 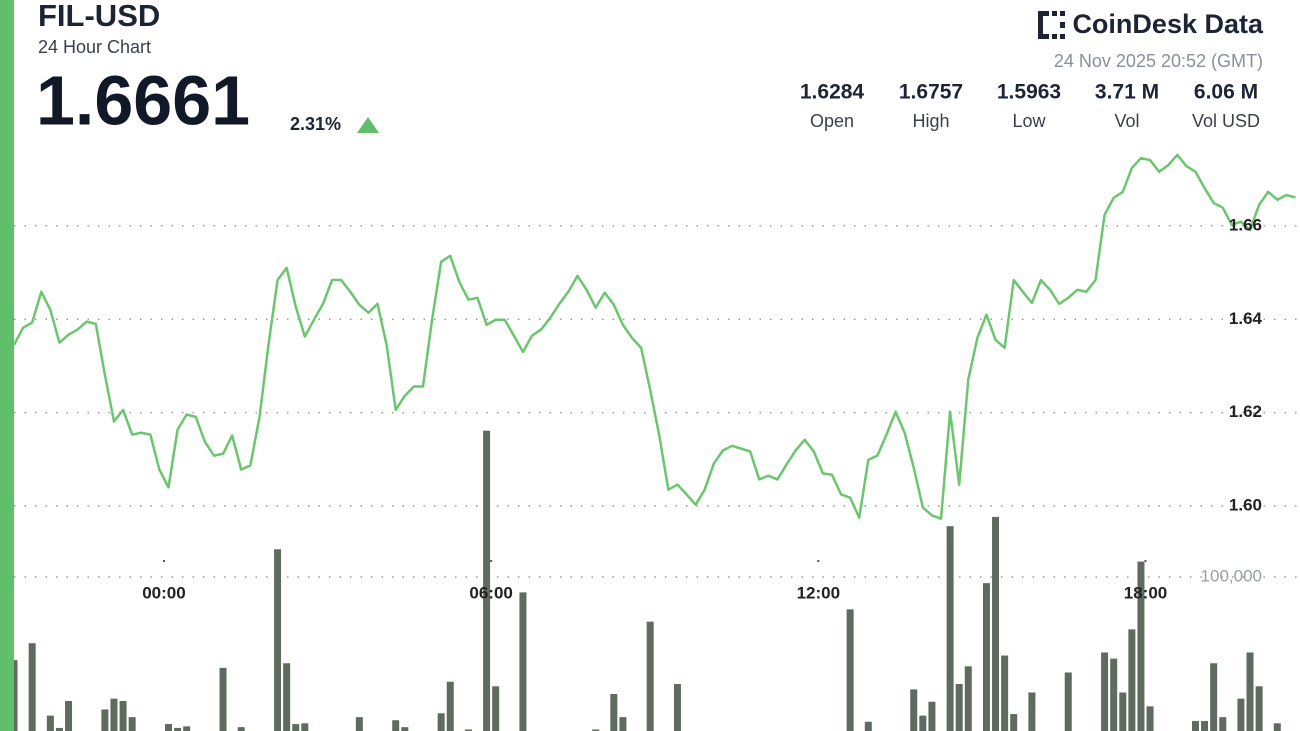 What do you see at coordinates (1168, 24) in the screenshot?
I see `brand-name: CoinDesk Data` at bounding box center [1168, 24].